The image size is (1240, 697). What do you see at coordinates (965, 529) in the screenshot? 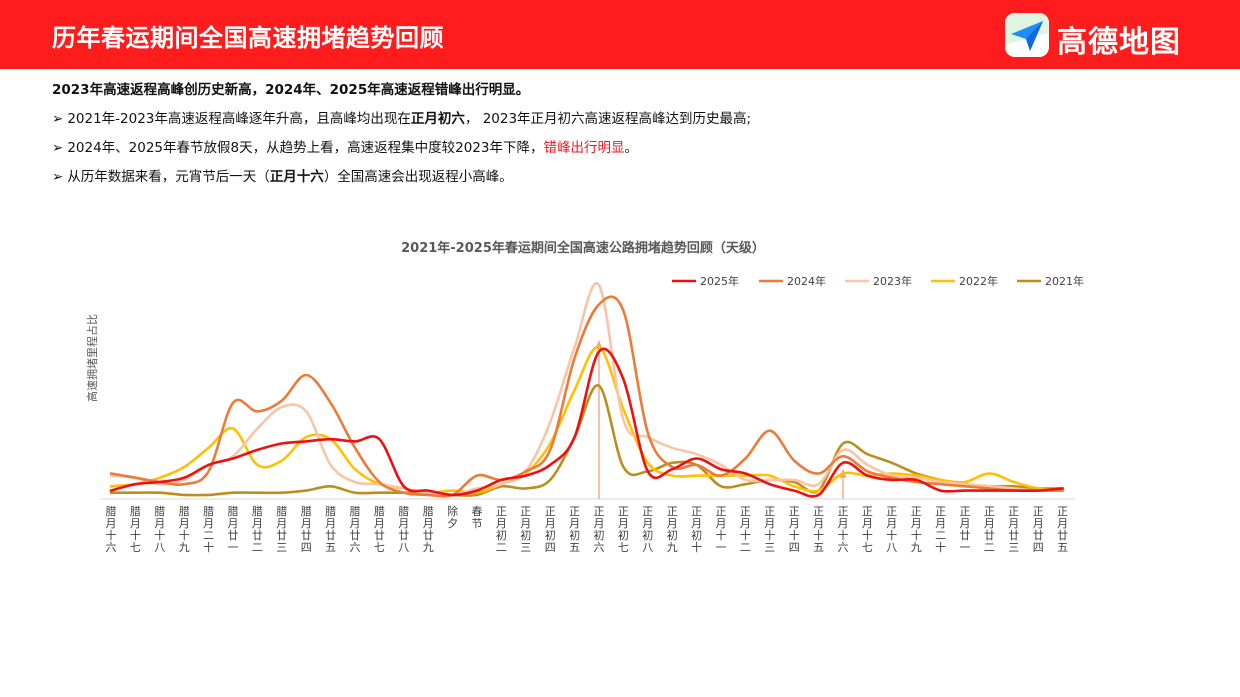
I see `x-tick-label: 正月廿一` at bounding box center [965, 529].